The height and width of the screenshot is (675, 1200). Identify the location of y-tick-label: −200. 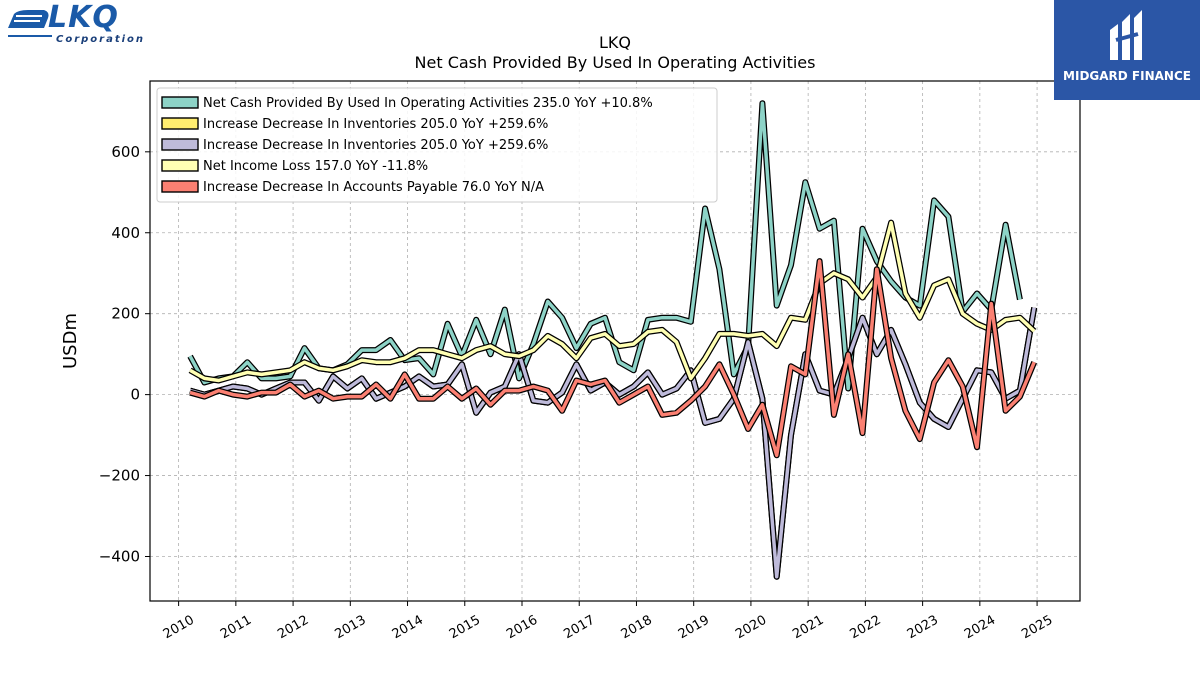
(119, 476).